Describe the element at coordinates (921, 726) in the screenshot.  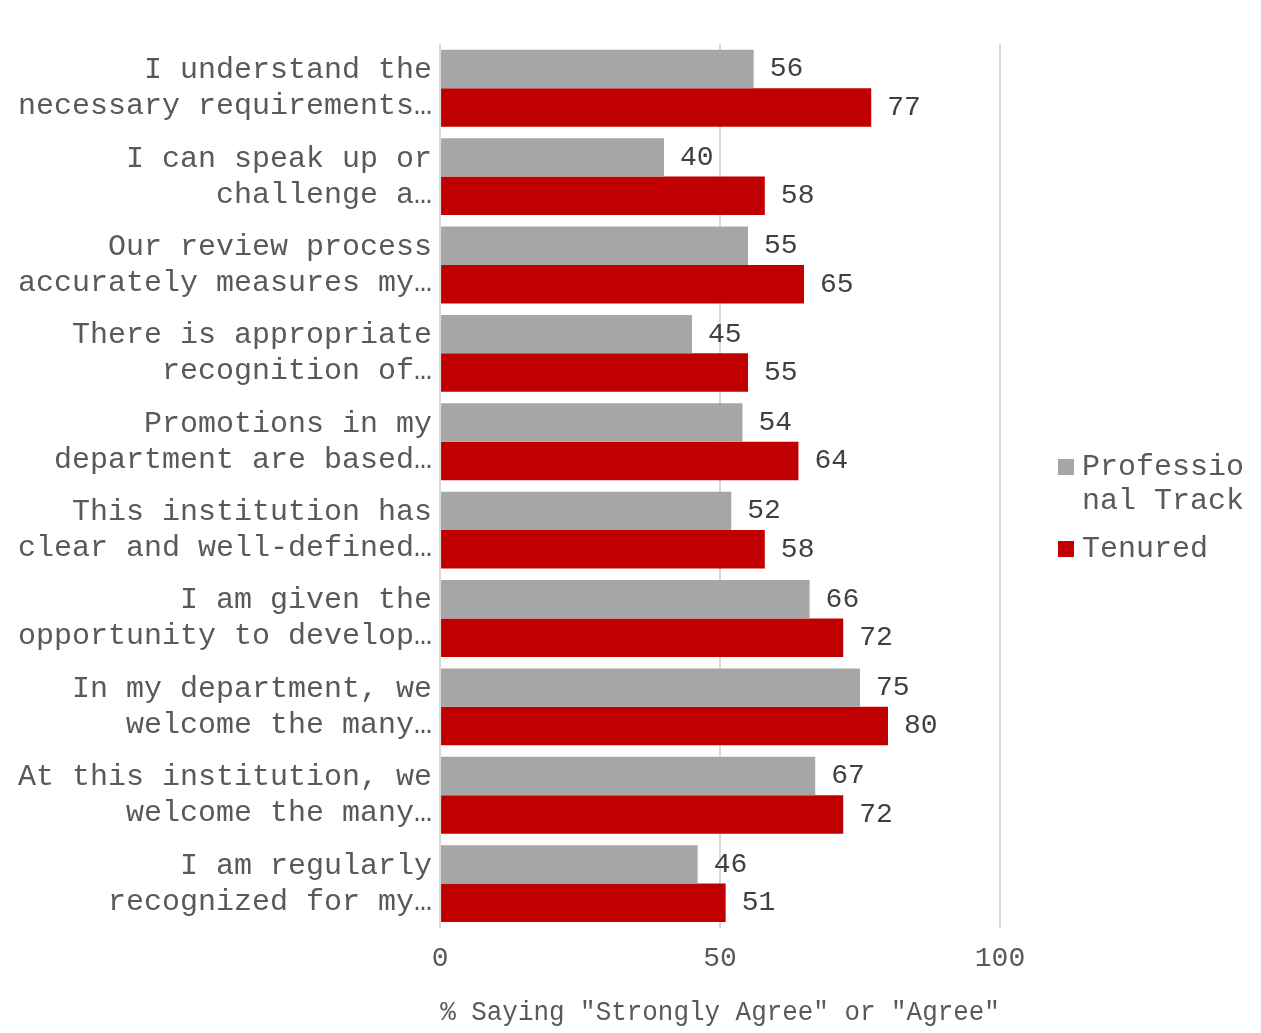
I see `data-label: 80` at that location.